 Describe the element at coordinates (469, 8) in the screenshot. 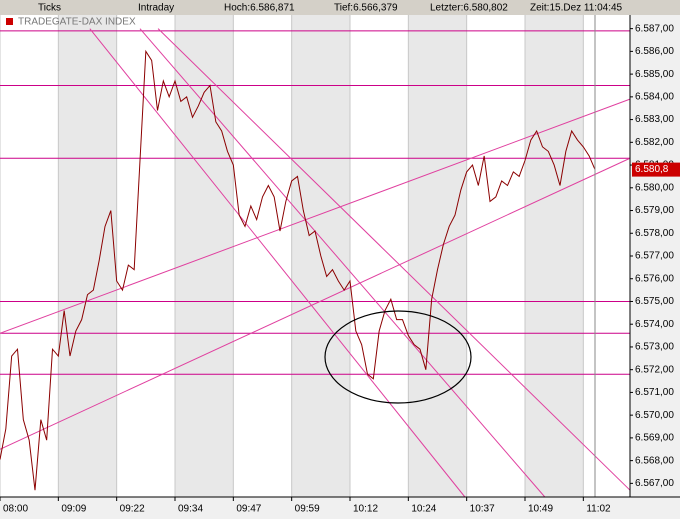

I see `header-last: Letzter:6.580,802` at that location.